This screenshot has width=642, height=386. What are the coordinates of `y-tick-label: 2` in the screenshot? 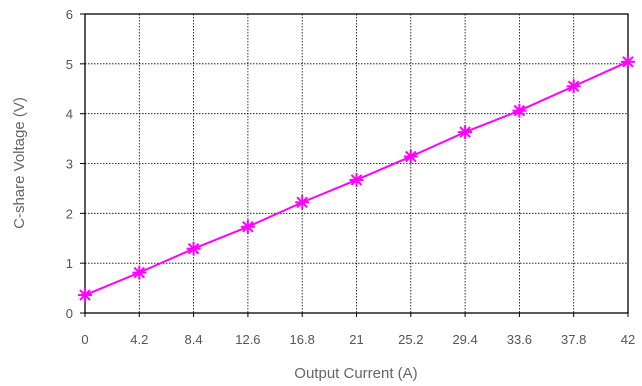 It's located at (69, 213).